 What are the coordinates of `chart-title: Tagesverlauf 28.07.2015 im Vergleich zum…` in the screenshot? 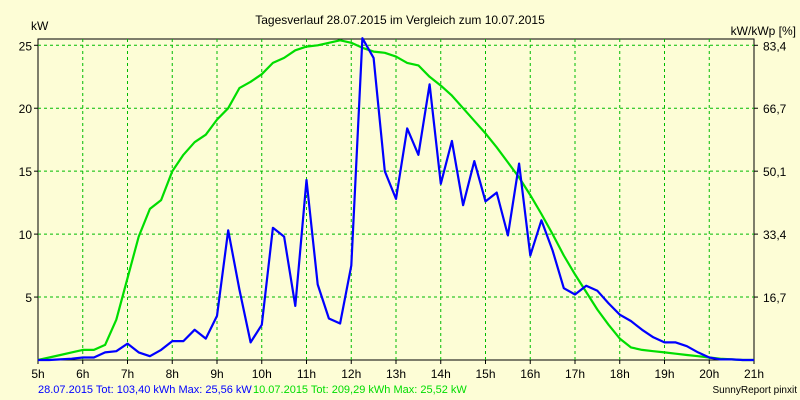 It's located at (400, 20).